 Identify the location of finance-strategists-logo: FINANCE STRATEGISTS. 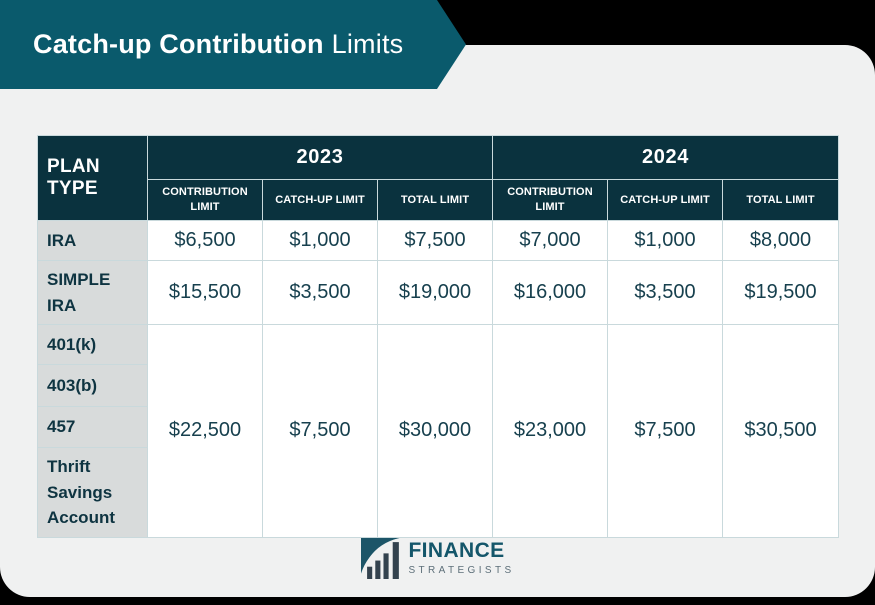
(437, 558).